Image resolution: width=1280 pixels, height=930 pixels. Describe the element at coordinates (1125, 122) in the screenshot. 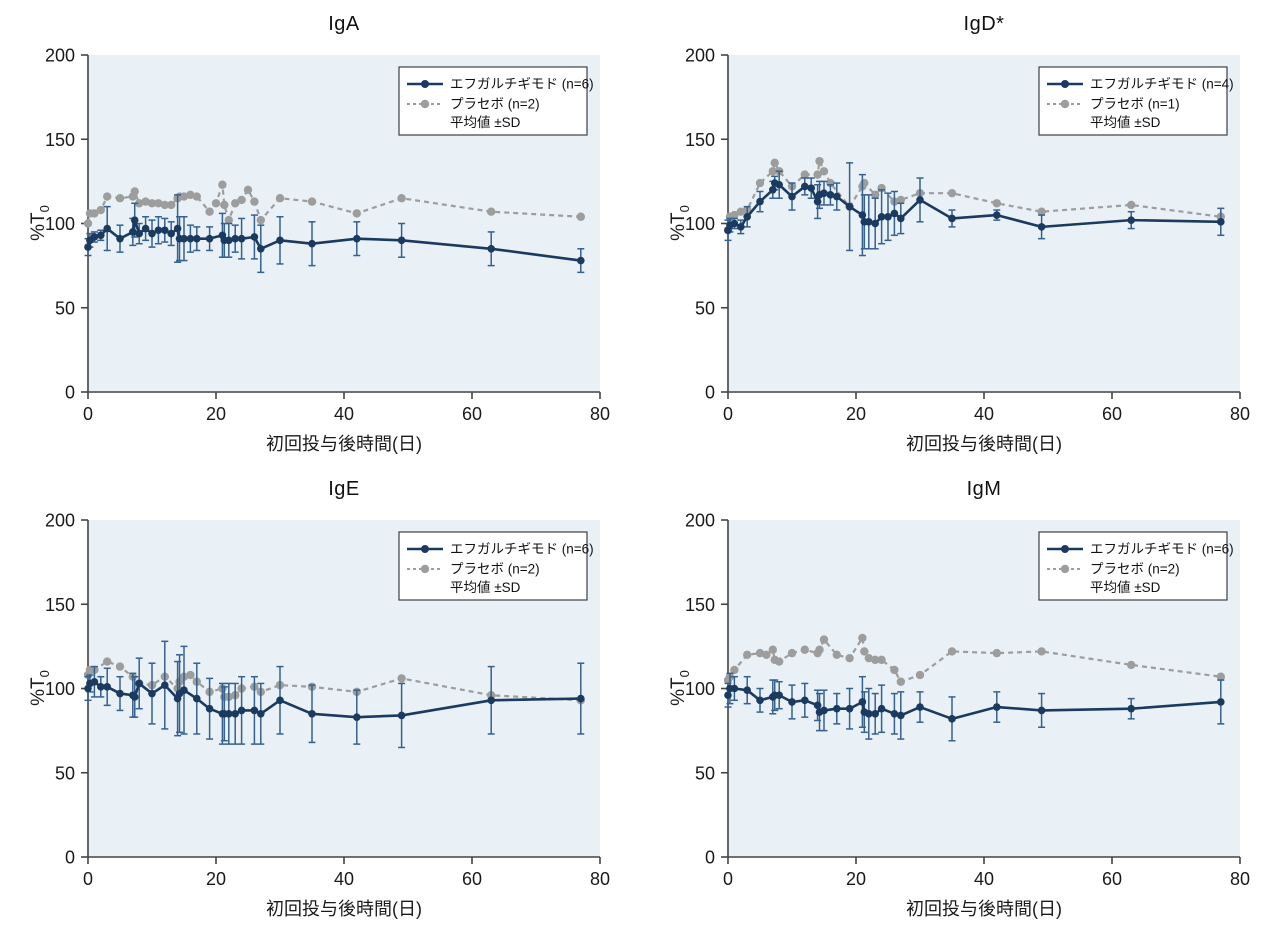

I see `legend-note: 平均値 ±SD` at that location.